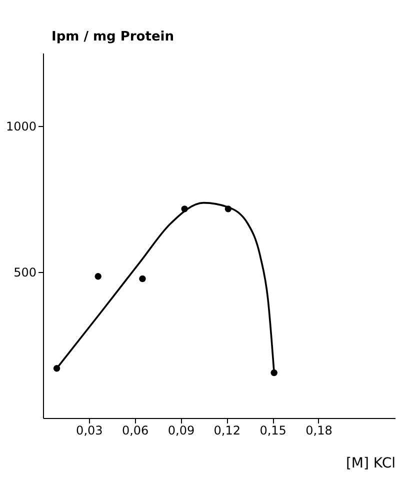 The height and width of the screenshot is (482, 407). Describe the element at coordinates (113, 37) in the screenshot. I see `y-axis-title: Ipm / mg Protein` at that location.